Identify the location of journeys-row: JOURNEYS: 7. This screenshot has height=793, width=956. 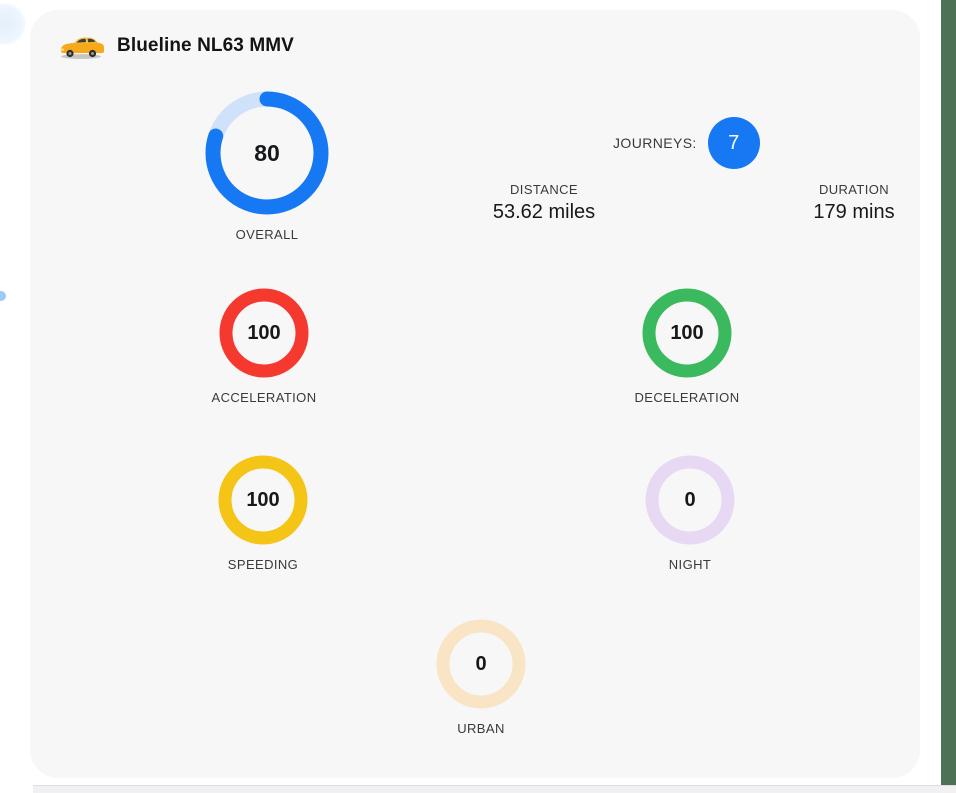
(686, 143).